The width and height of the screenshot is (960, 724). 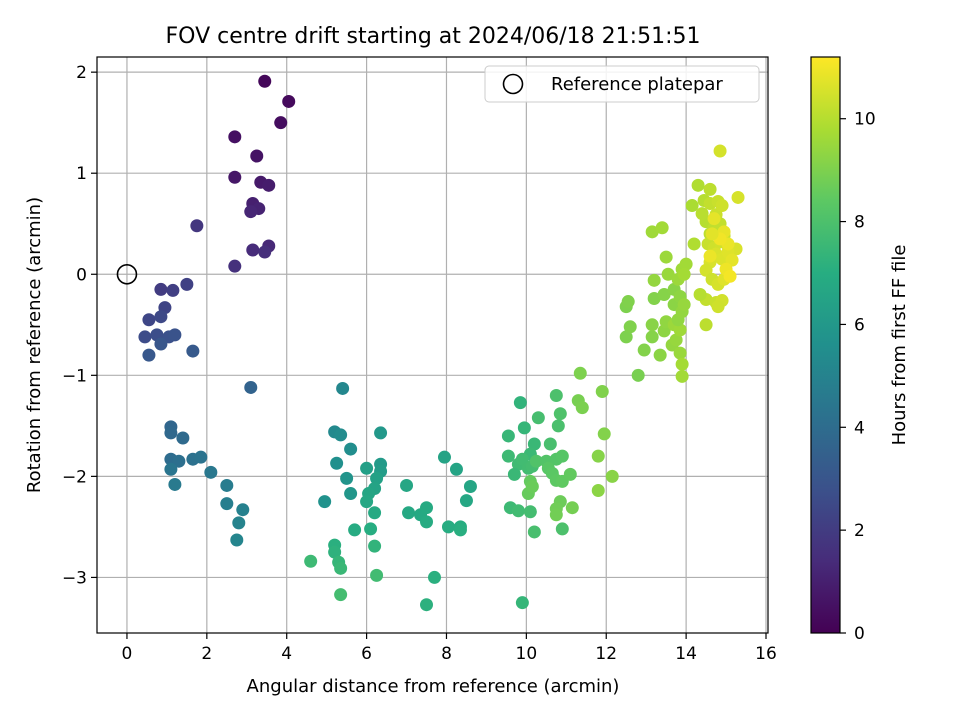 What do you see at coordinates (859, 428) in the screenshot?
I see `colorbar-tick-label: 4` at bounding box center [859, 428].